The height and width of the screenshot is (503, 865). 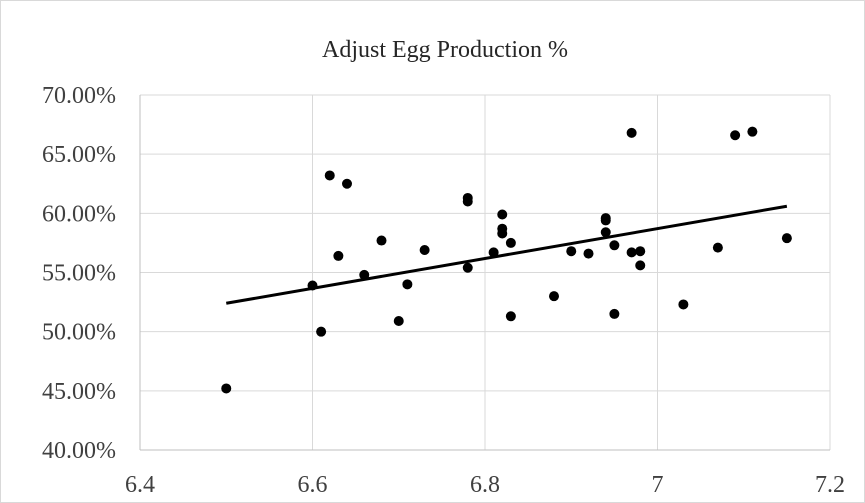 What do you see at coordinates (79, 155) in the screenshot?
I see `y-tick-label: 65.00%` at bounding box center [79, 155].